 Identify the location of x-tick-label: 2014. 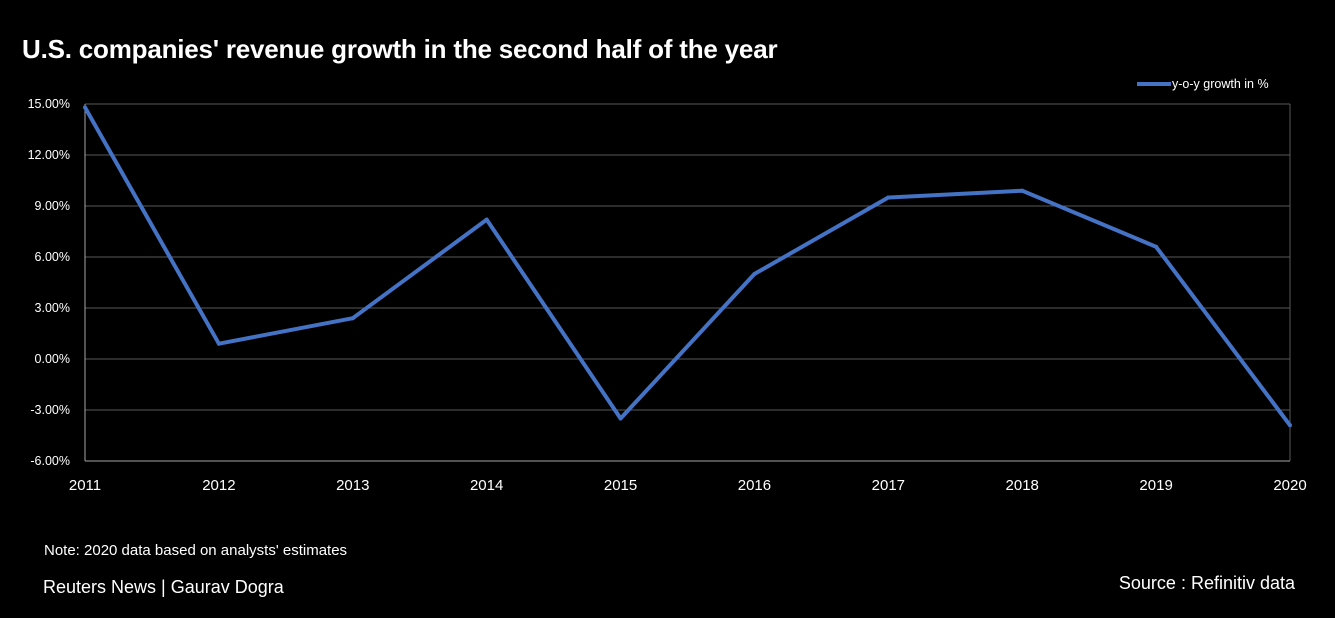
(486, 485).